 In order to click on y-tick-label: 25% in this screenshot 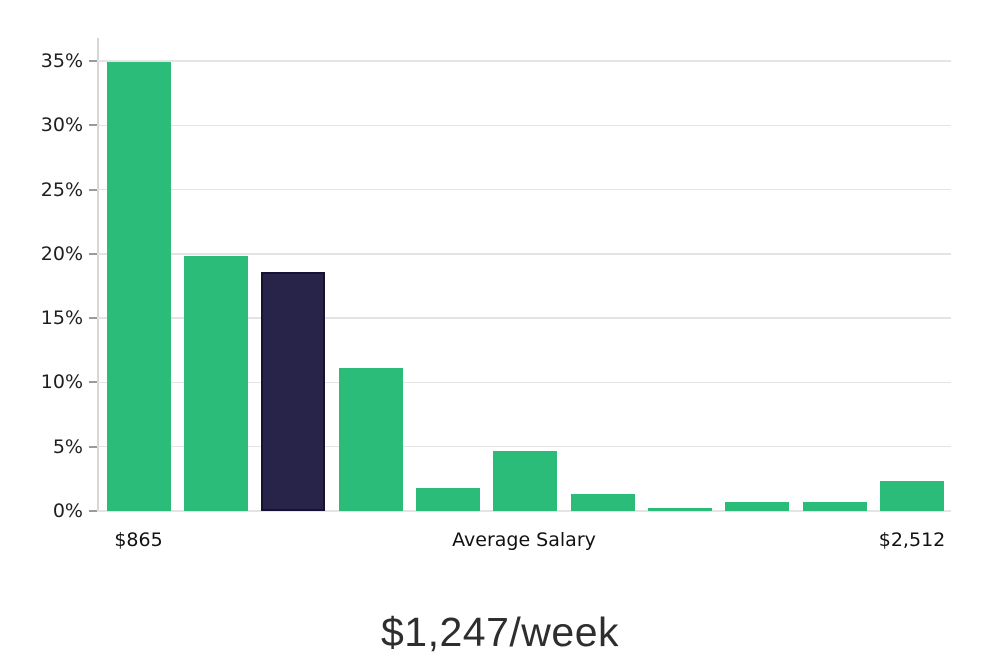, I will do `click(61, 189)`.